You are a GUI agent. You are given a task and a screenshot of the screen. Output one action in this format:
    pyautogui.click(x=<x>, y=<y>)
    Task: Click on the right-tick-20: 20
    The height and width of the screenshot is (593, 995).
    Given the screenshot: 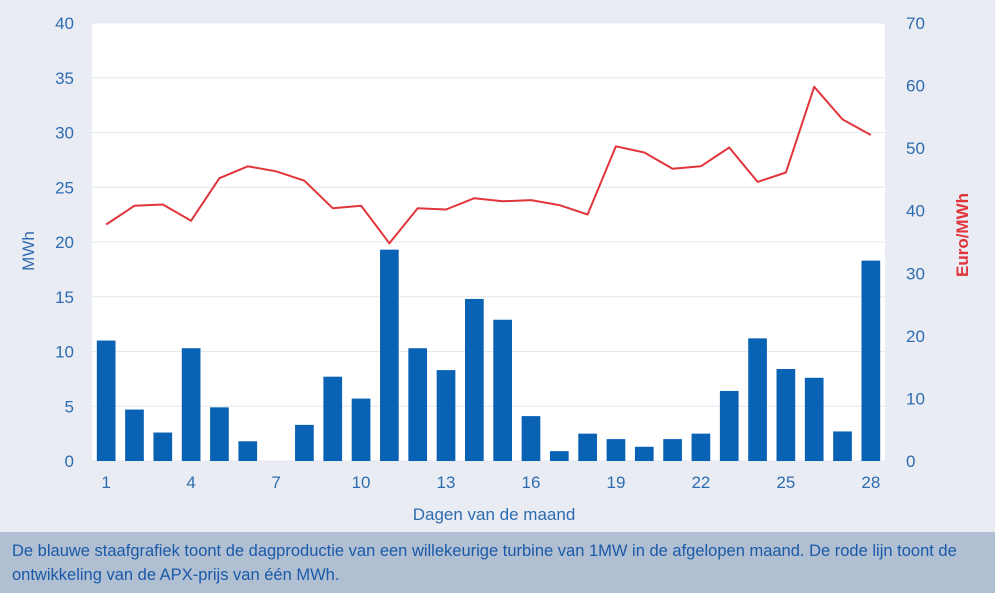 What is the action you would take?
    pyautogui.click(x=915, y=336)
    